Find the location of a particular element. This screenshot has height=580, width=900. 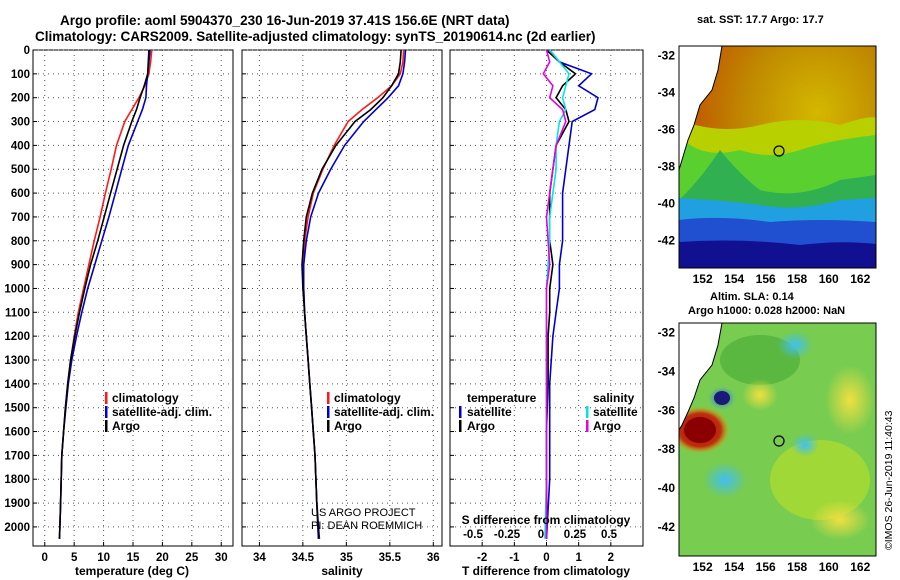

legend-s-satellite: satellite is located at coordinates (615, 412).